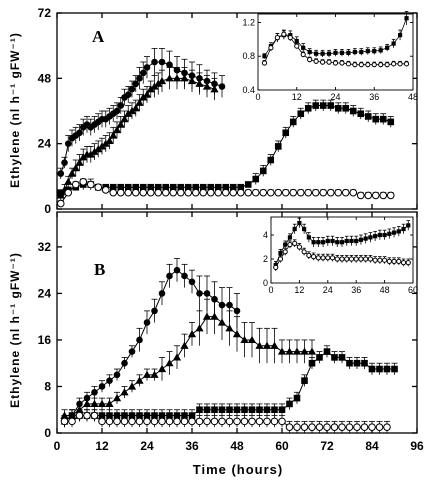 This screenshot has width=427, height=481. Describe the element at coordinates (45, 78) in the screenshot. I see `panel-a-y-tick-label: 48` at that location.